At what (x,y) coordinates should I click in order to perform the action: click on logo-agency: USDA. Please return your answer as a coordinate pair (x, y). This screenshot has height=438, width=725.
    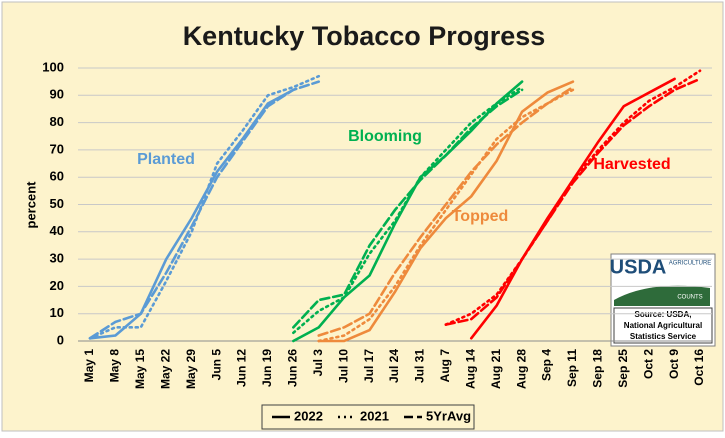
    Looking at the image, I should click on (638, 267).